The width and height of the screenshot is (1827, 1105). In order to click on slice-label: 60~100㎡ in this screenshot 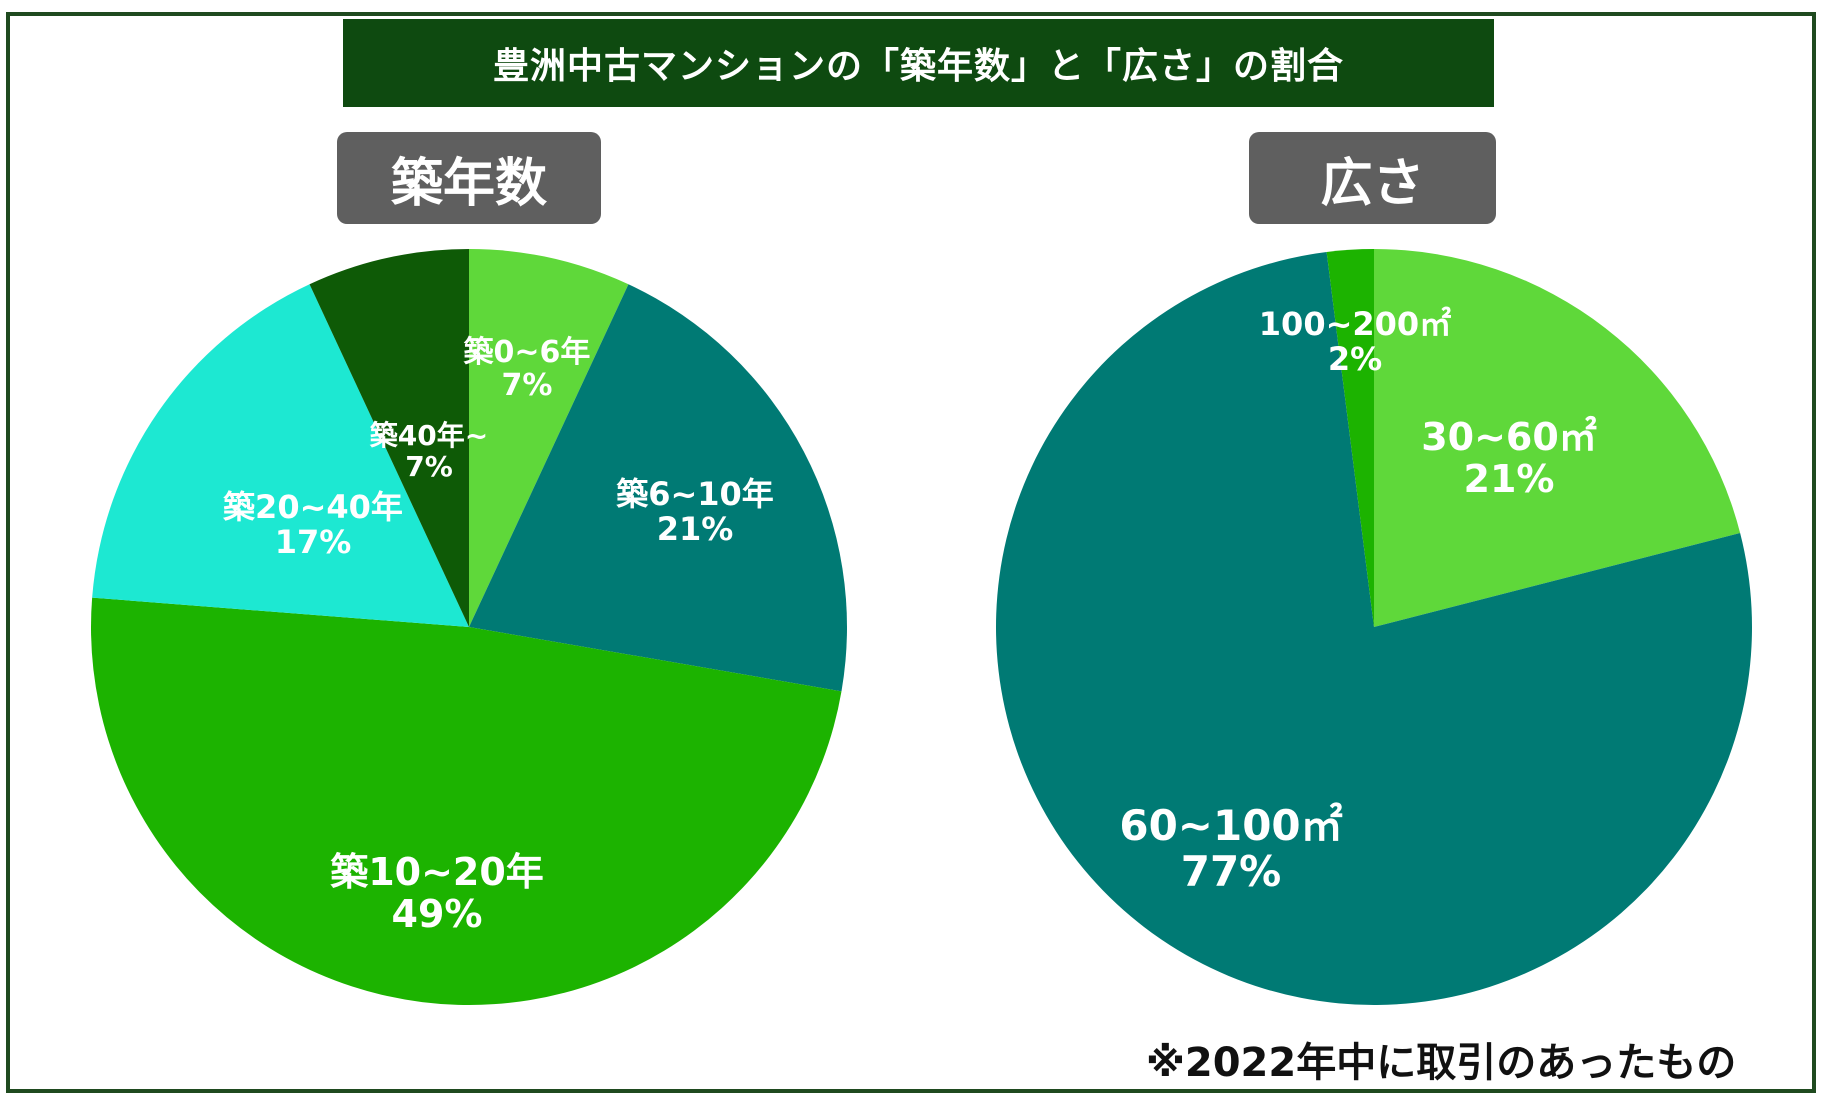, I will do `click(1230, 825)`.